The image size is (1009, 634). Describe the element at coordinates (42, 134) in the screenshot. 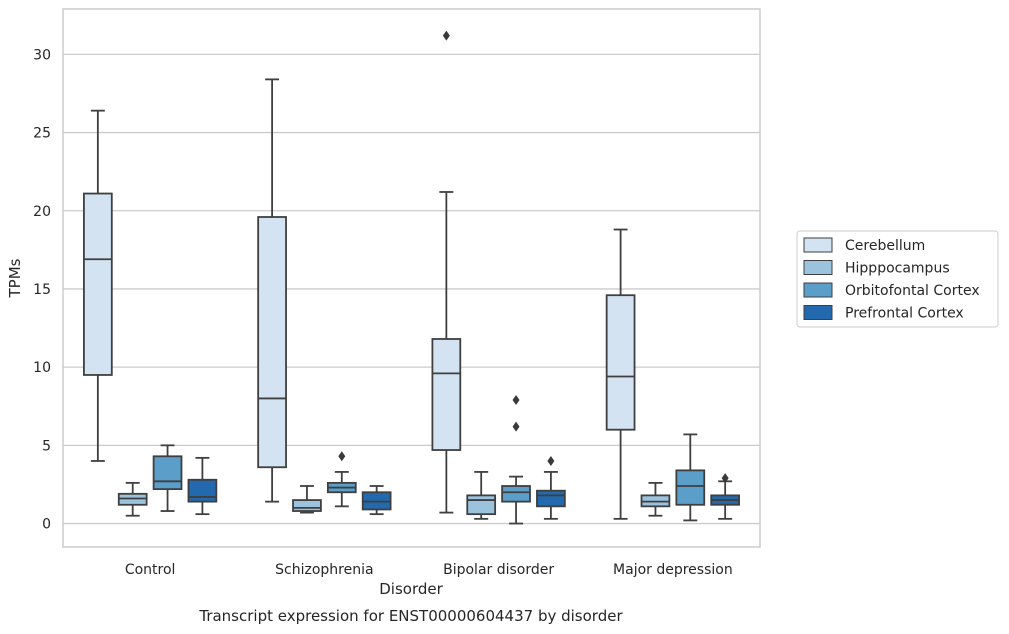

I see `y-tick-label: 25` at that location.